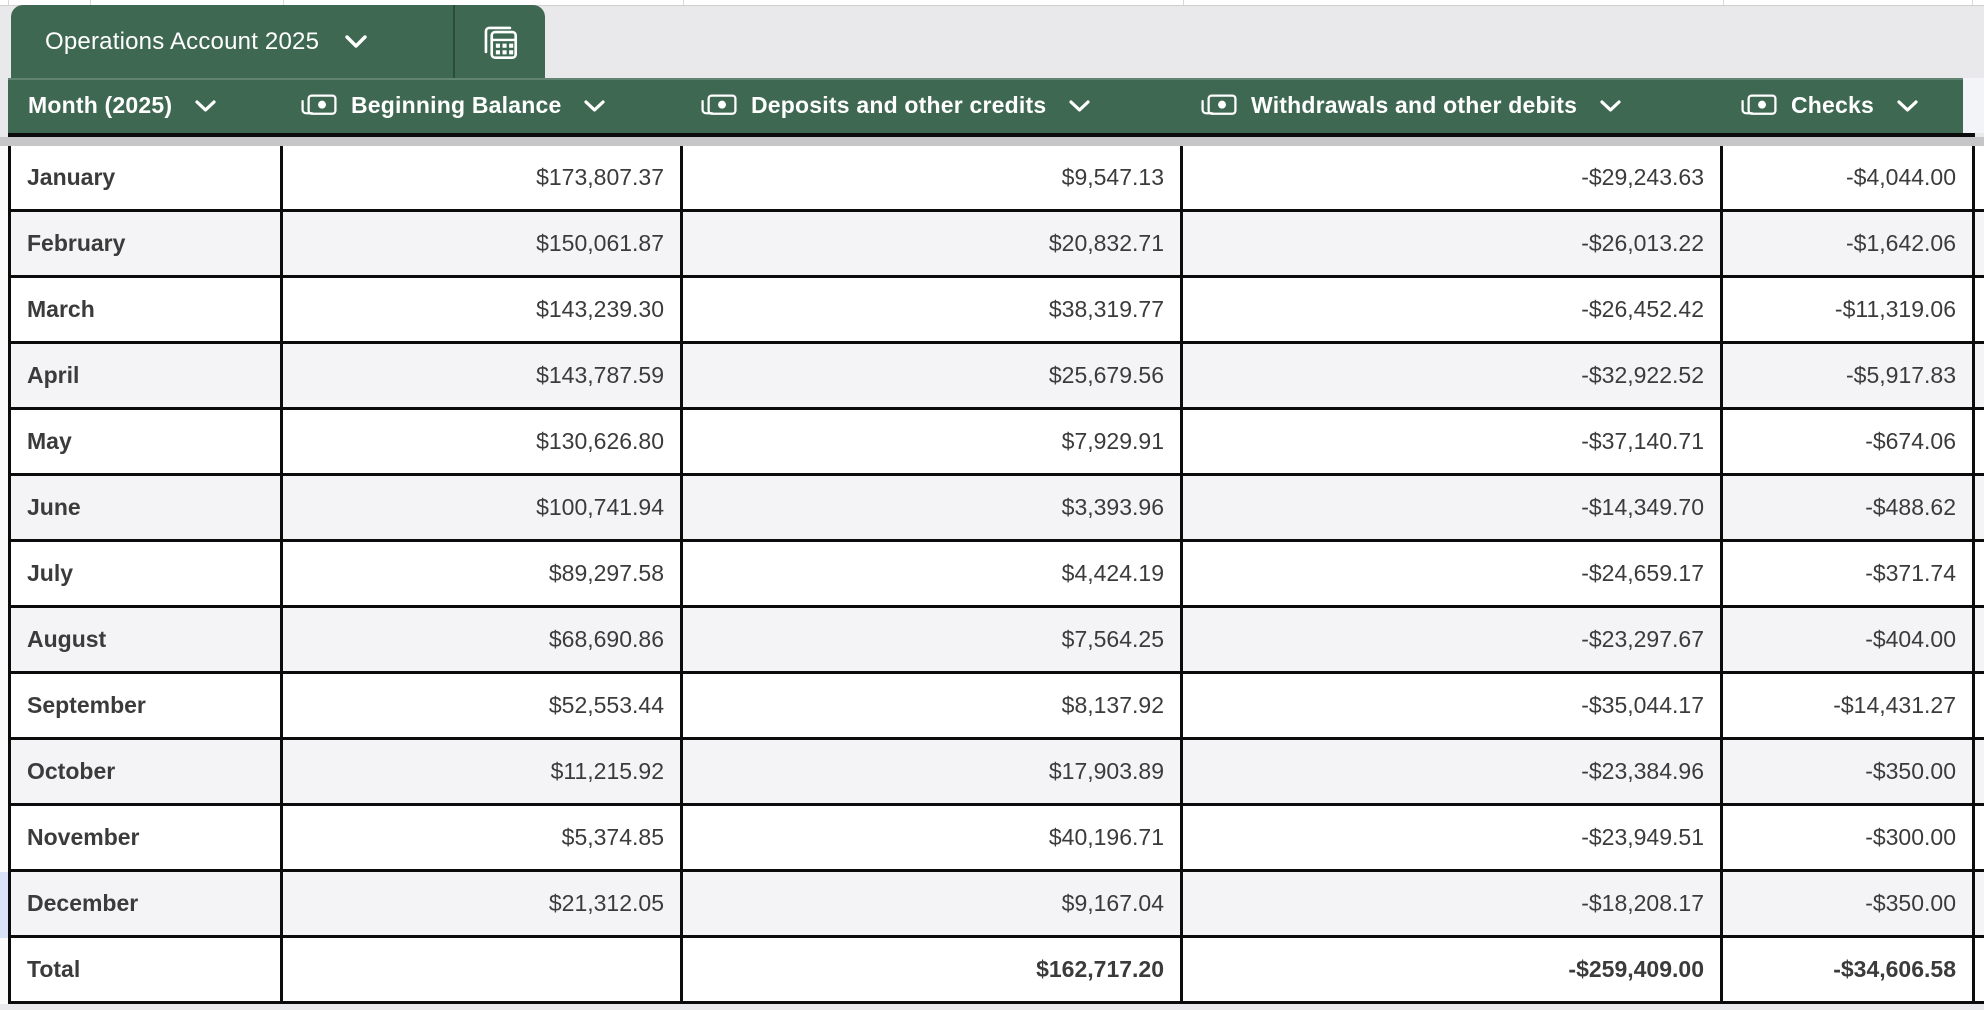  Describe the element at coordinates (1843, 105) in the screenshot. I see `column-header-checks: Checks` at that location.